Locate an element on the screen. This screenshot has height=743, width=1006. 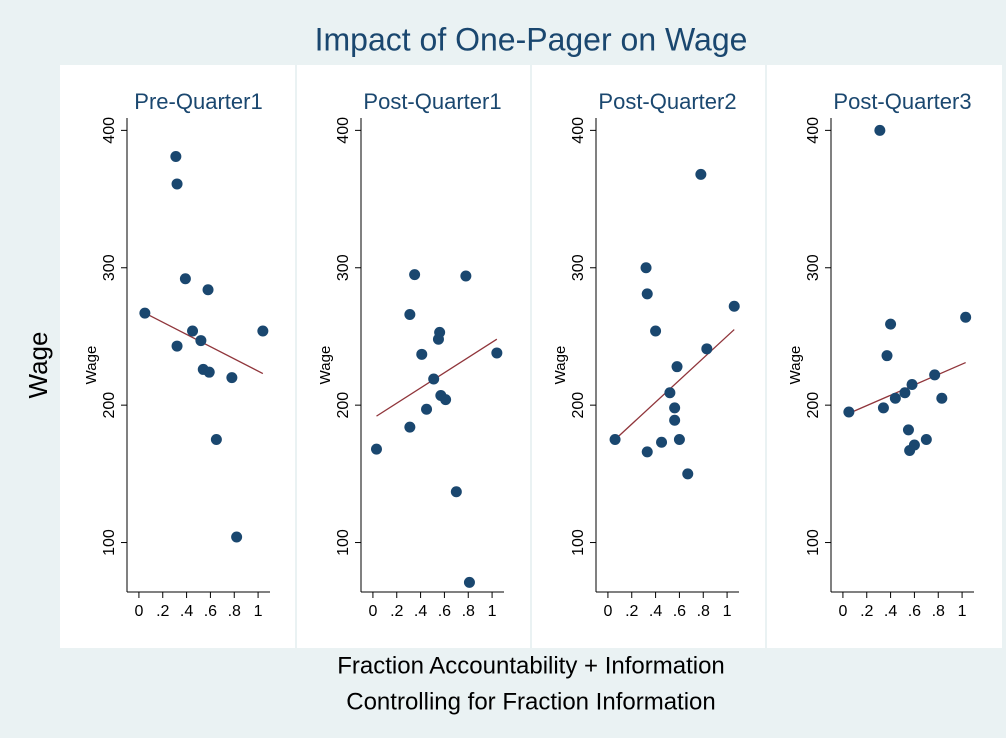
panel-title: Post-Quarter3 is located at coordinates (902, 101).